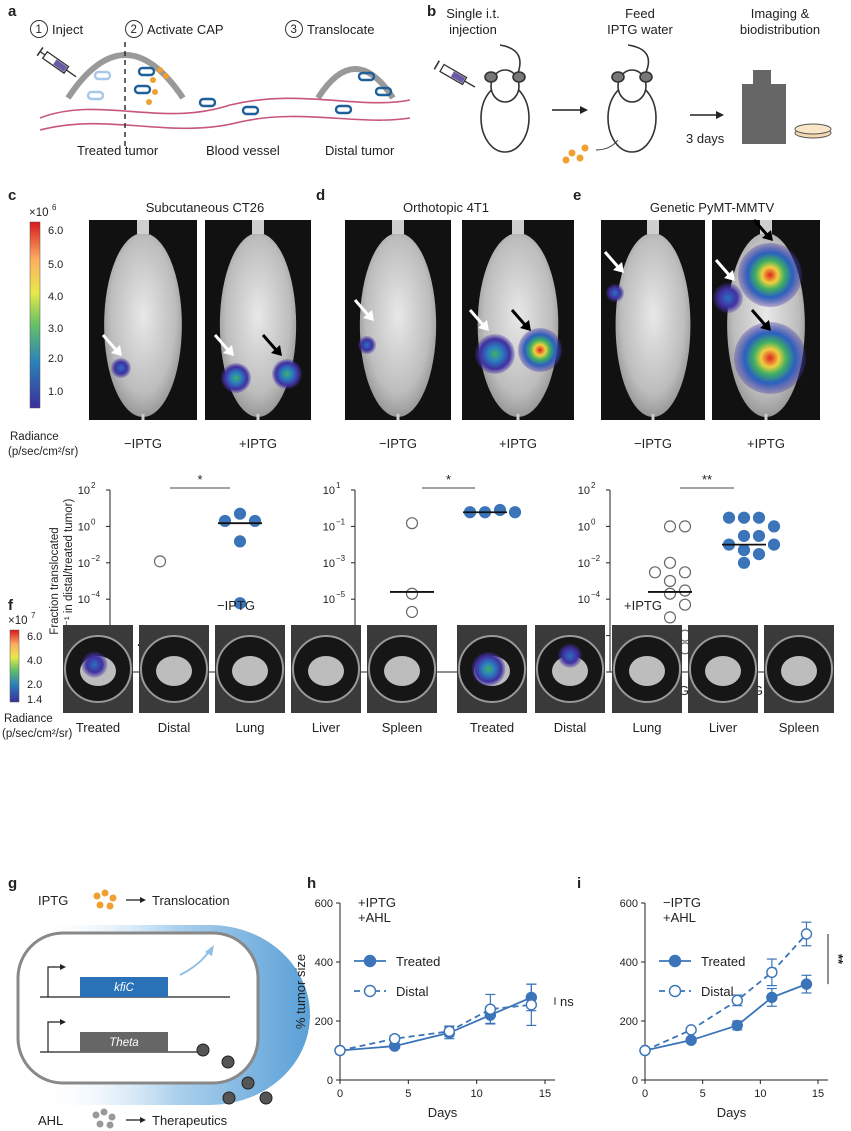 The height and width of the screenshot is (1131, 851). Describe the element at coordinates (340, 1094) in the screenshot. I see `x-tick-label: 0` at that location.